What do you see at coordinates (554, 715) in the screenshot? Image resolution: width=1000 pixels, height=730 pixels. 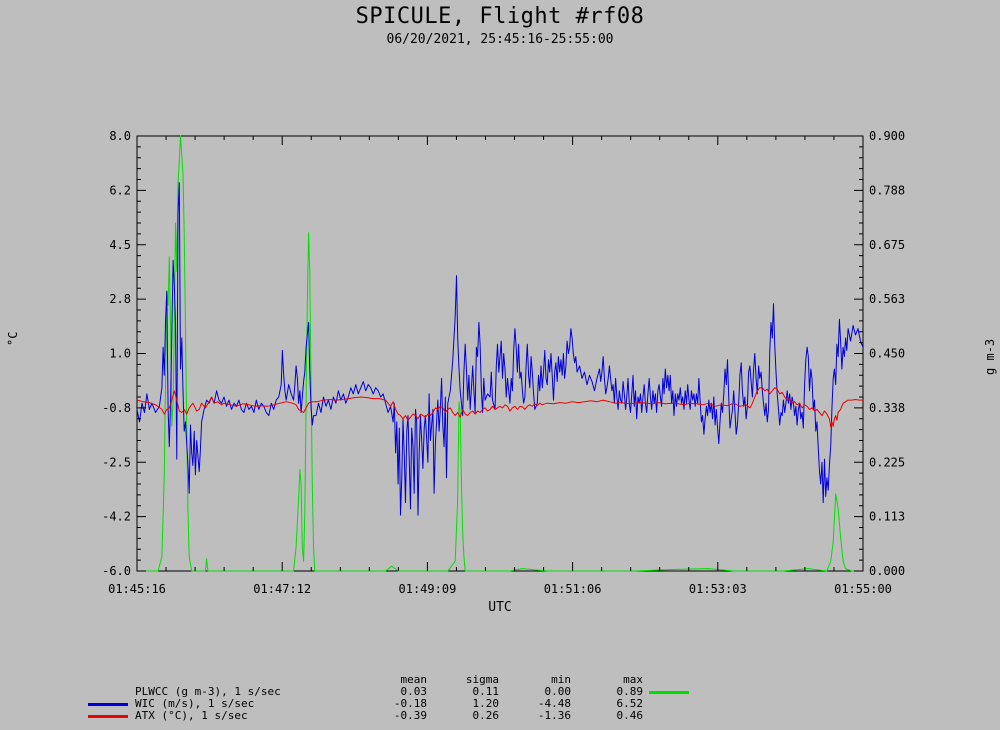 I see `stat-min: -1.36` at bounding box center [554, 715].